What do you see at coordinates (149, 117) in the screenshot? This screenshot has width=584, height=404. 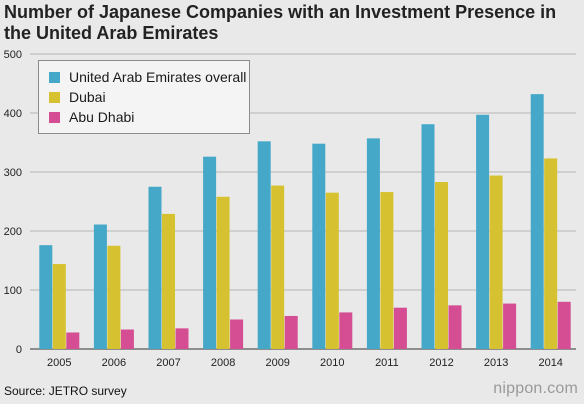 I see `legend-item-abu-dhabi: Abu Dhabi` at bounding box center [149, 117].